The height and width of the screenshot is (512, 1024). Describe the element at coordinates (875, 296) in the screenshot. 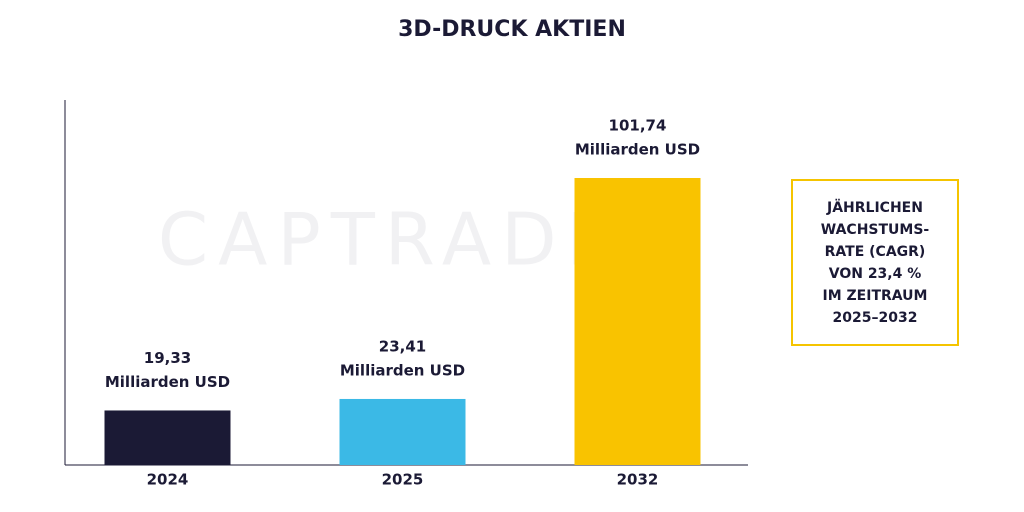

I see `annotation-line: IM ZEITRAUM` at that location.